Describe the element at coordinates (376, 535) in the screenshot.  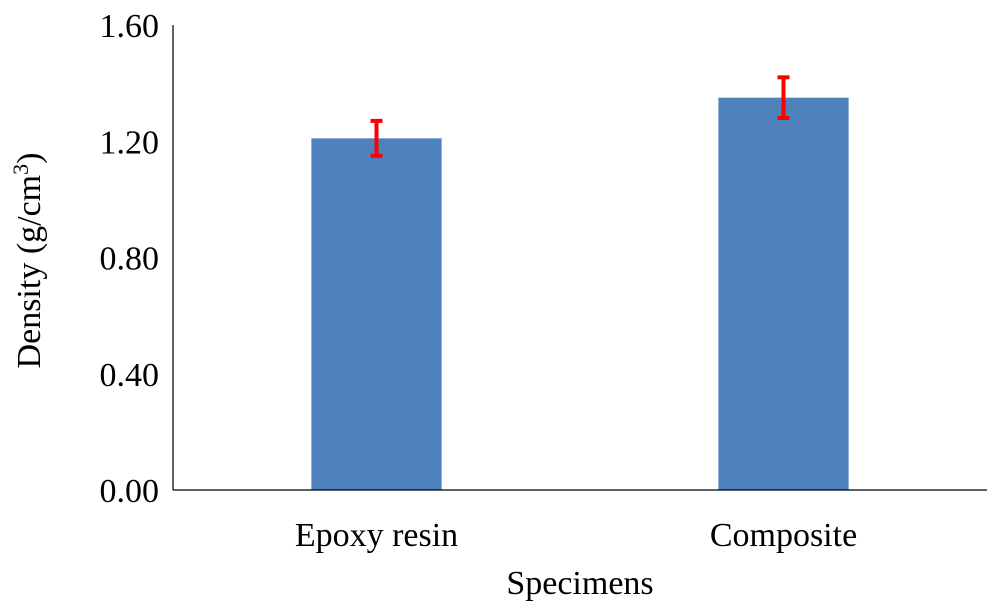
I see `x-tick-label: Epoxy resin` at that location.